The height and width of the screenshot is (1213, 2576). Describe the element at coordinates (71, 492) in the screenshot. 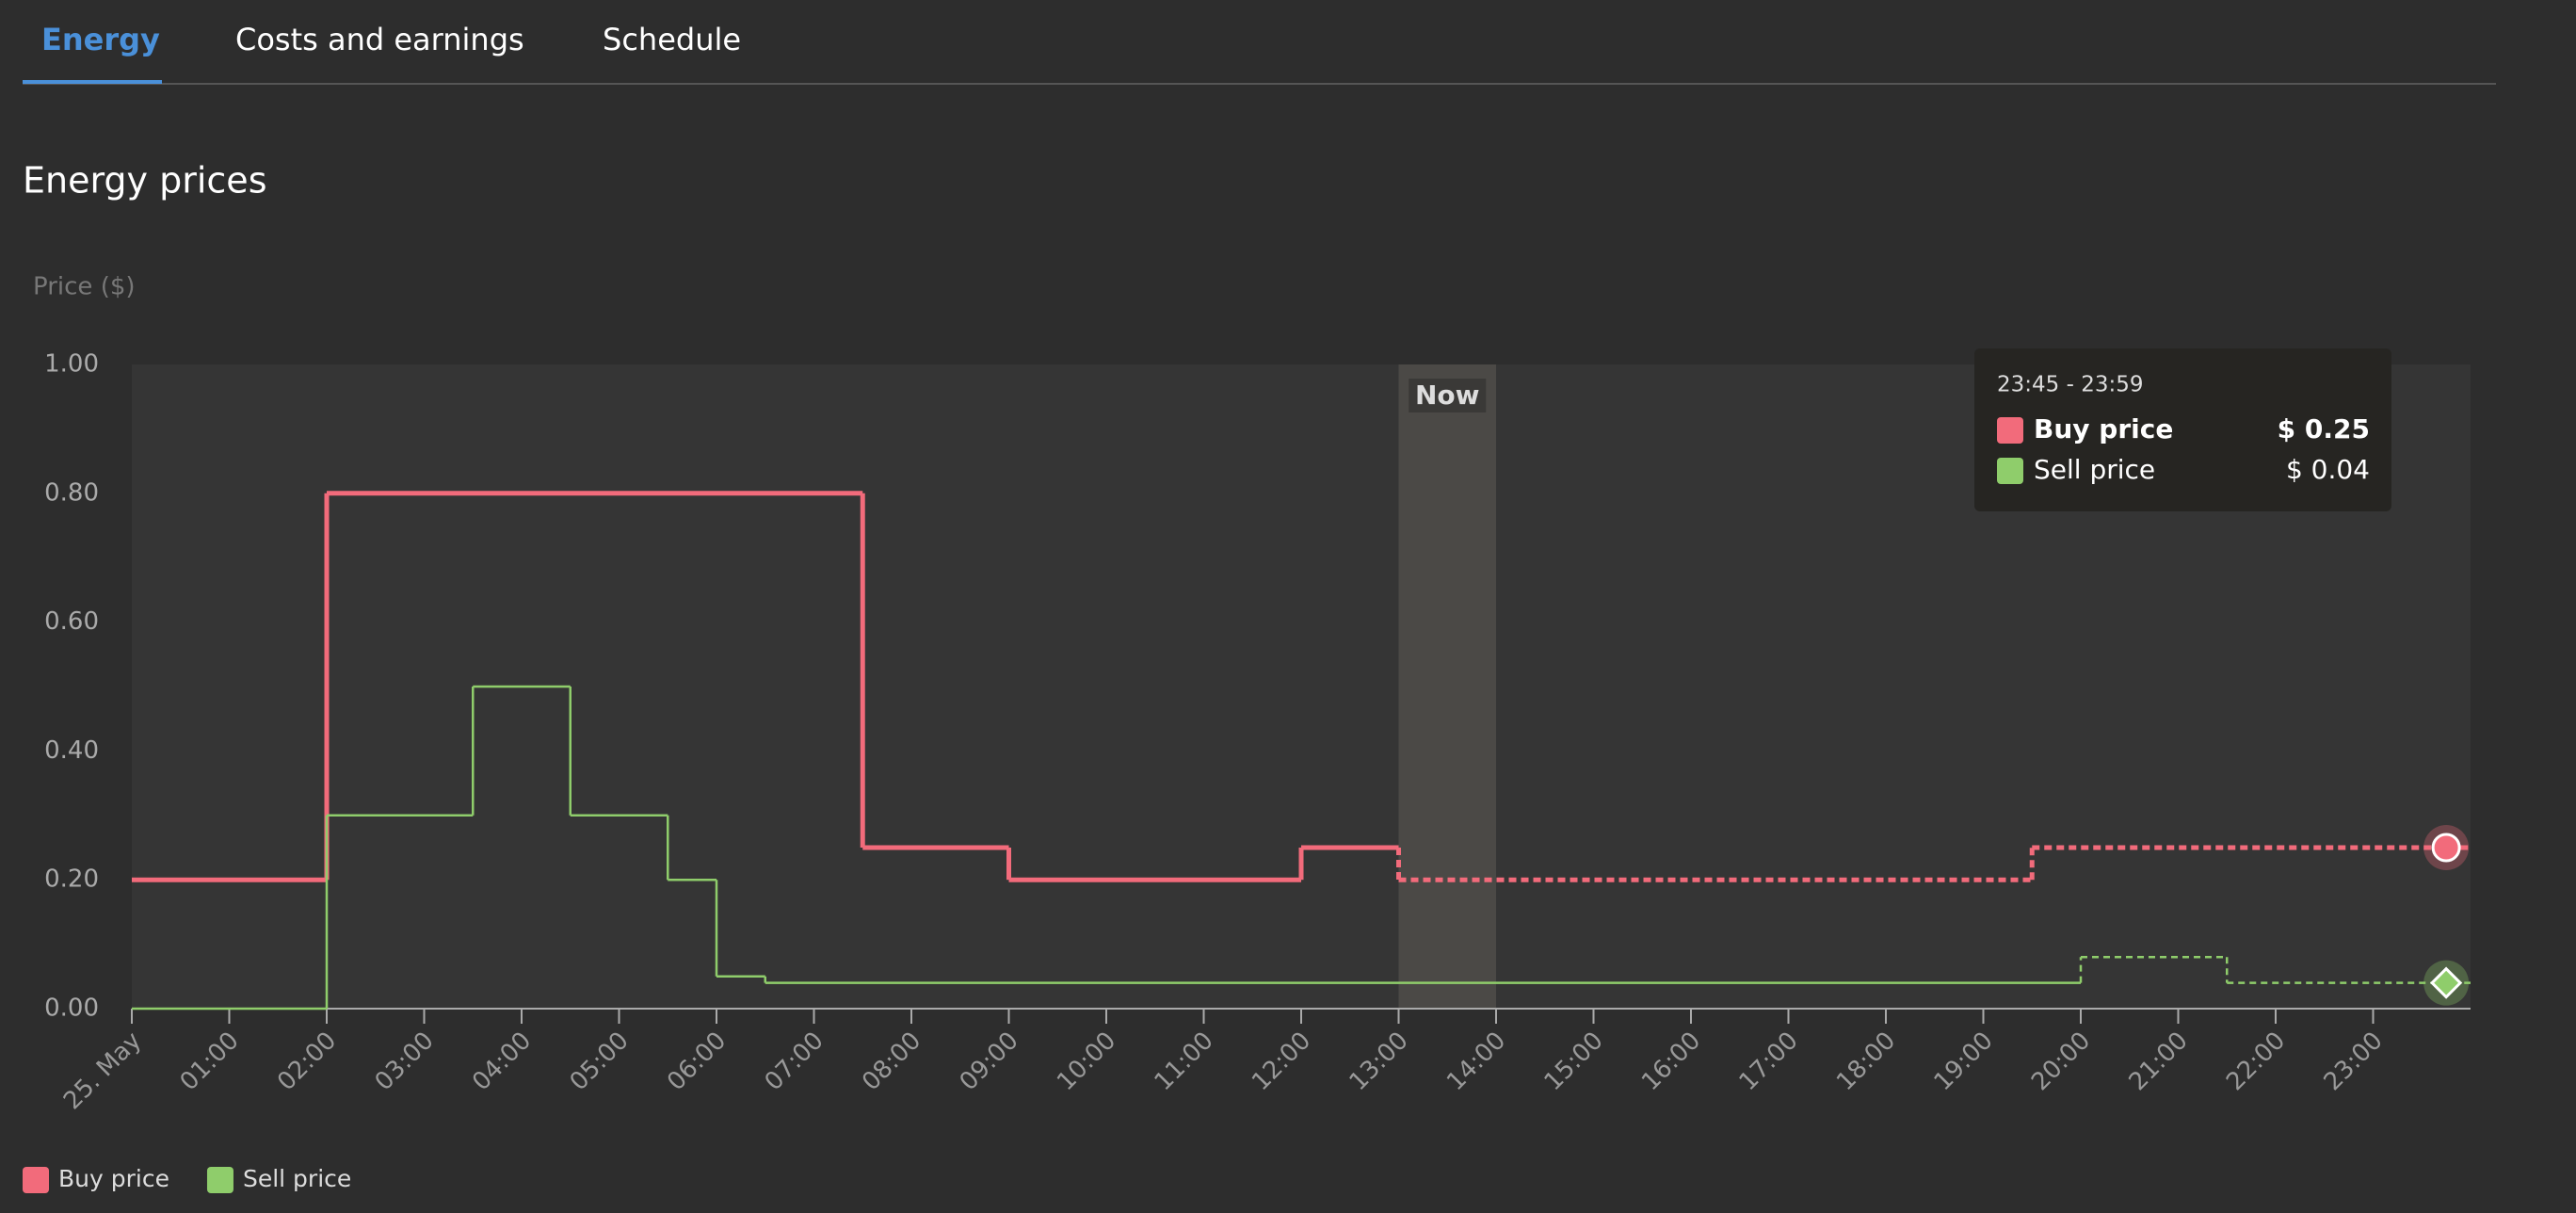

I see `y-tick-label: 0.80` at that location.